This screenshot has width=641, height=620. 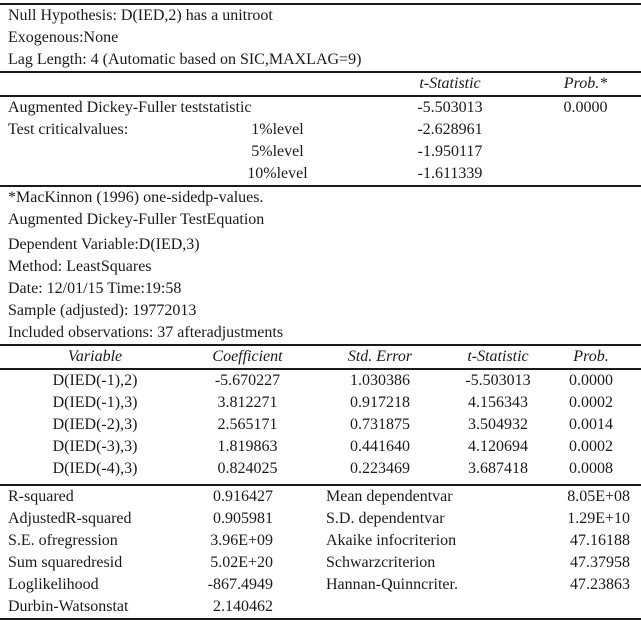 I want to click on stderror-value: 0.441640, so click(x=380, y=446).